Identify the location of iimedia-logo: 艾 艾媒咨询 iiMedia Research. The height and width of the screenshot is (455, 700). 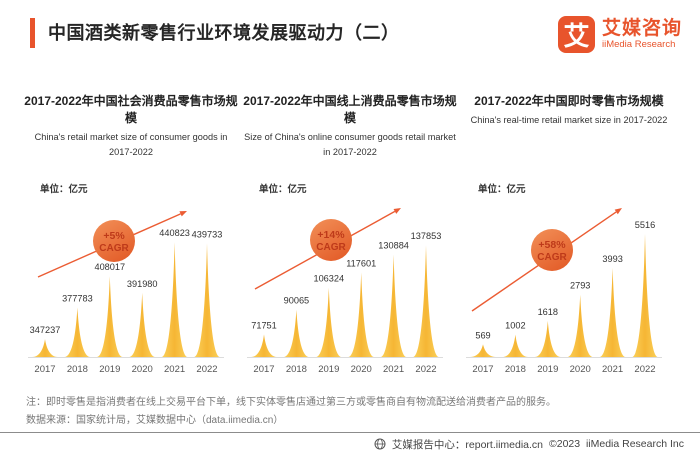
(619, 34).